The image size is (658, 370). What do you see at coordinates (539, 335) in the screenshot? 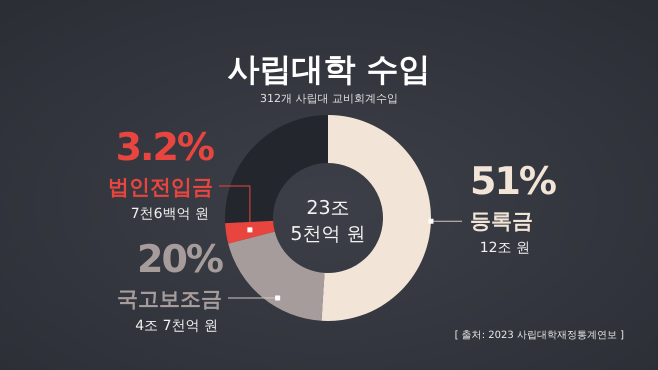
I see `text: [ 출처: 2023 사립대학재정통계연보 ]` at bounding box center [539, 335].